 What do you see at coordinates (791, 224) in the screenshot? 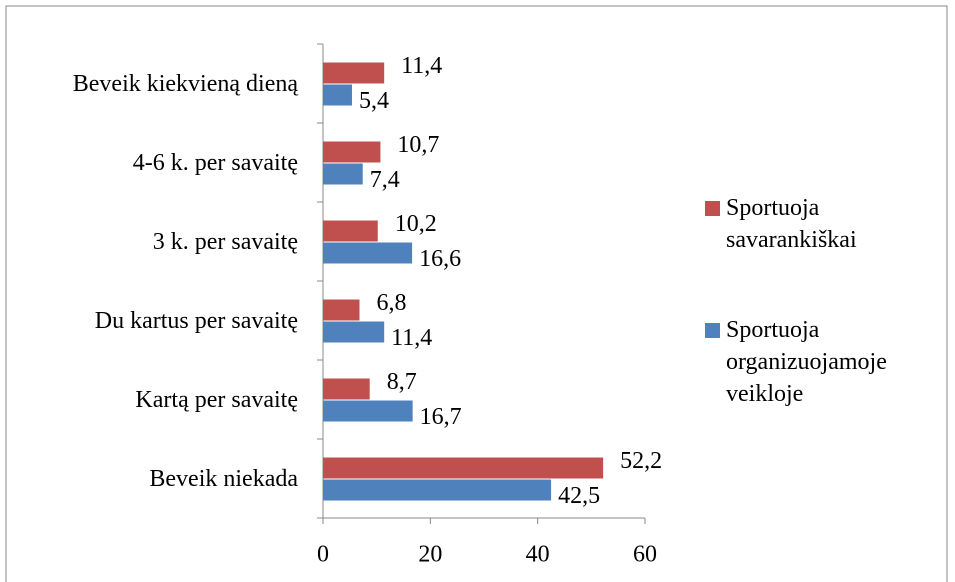
I see `legend-label: Sportuoja savarankiškai` at bounding box center [791, 224].